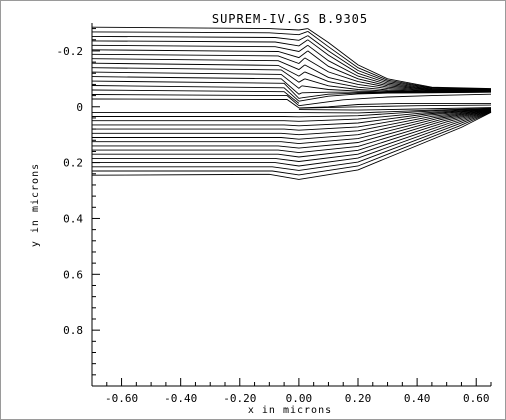 The height and width of the screenshot is (420, 506). I want to click on x-tick-label: 0.60, so click(476, 398).